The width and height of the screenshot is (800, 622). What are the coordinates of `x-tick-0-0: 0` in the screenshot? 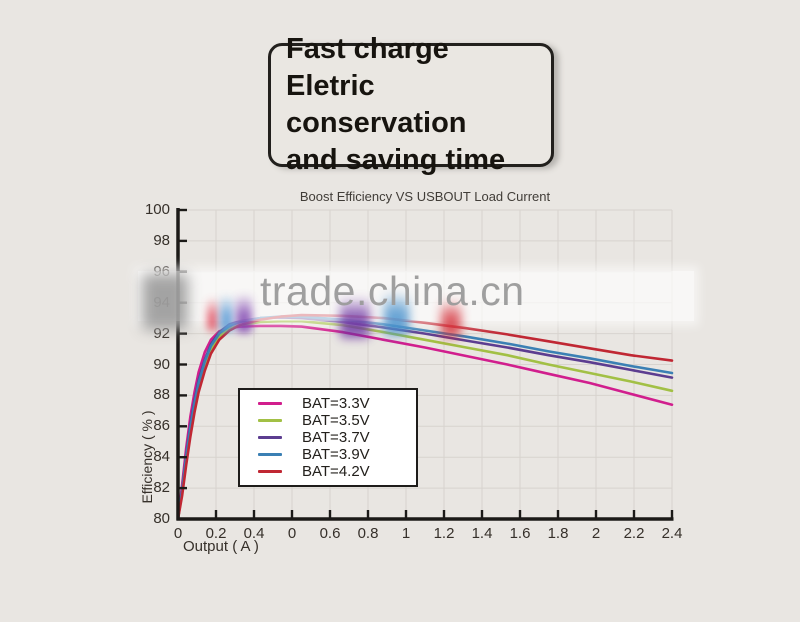 It's located at (178, 533).